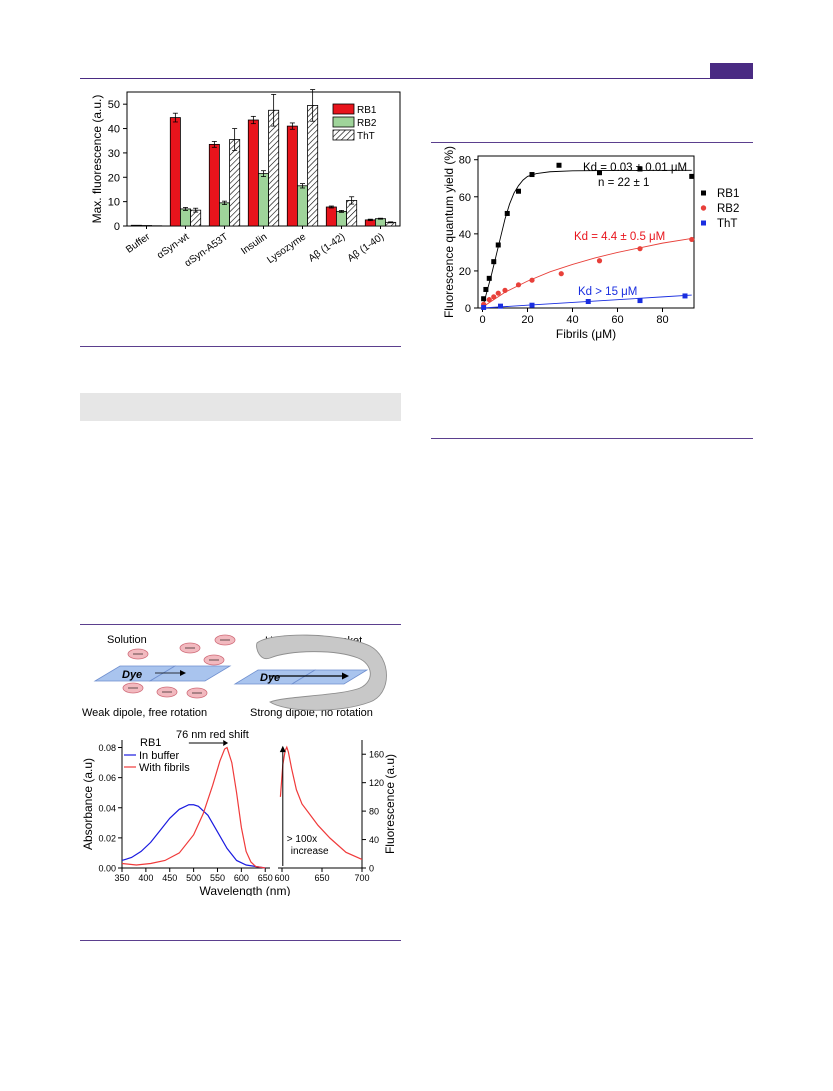 This screenshot has width=833, height=1091. I want to click on y-axis-label-left: Absorbance (a.u), so click(88, 804).